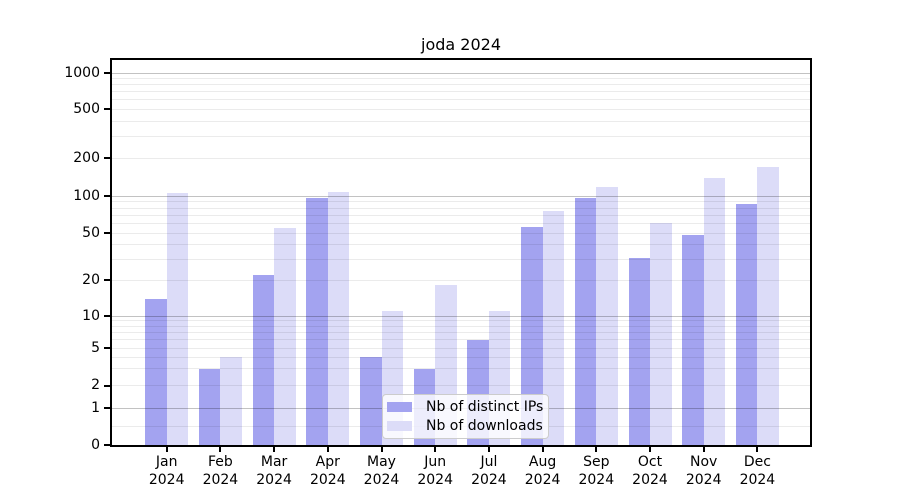 This screenshot has width=900, height=500. Describe the element at coordinates (220, 471) in the screenshot. I see `x-tick-label: Feb 2024` at that location.